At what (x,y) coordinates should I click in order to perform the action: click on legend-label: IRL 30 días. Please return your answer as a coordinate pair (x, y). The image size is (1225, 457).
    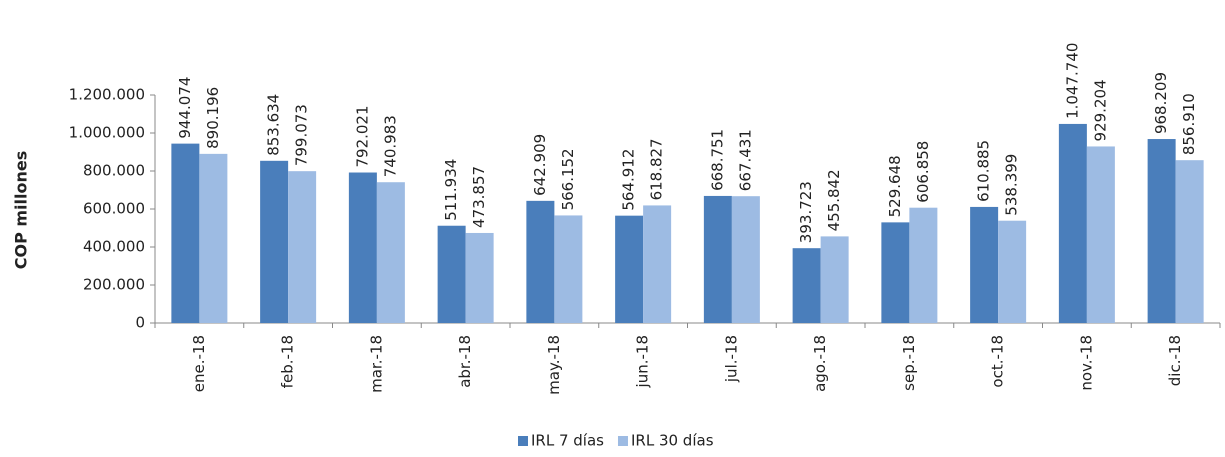
    Looking at the image, I should click on (672, 441).